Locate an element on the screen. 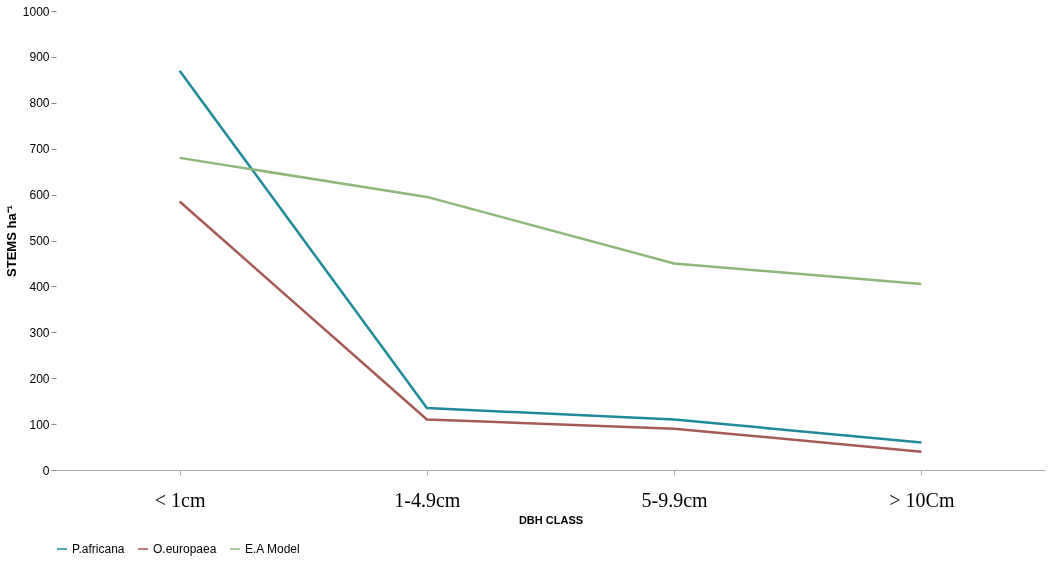  y-tick-label: 200 is located at coordinates (39, 378).